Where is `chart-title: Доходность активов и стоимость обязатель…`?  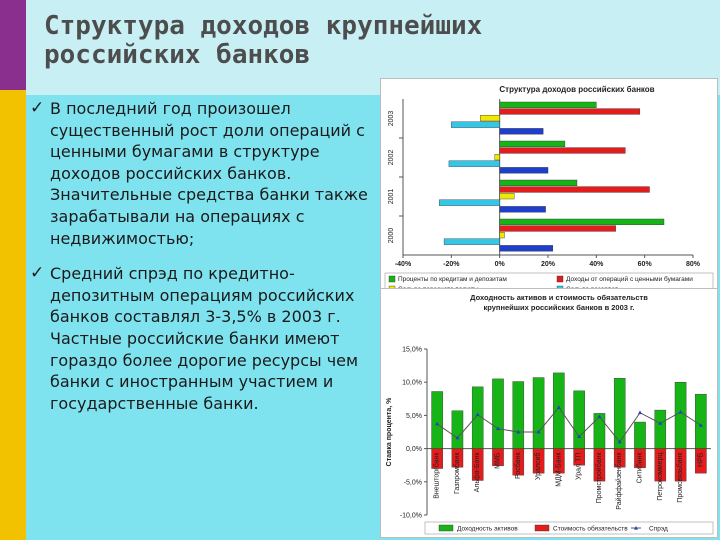 chart-title: Доходность активов и стоимость обязатель… is located at coordinates (559, 297).